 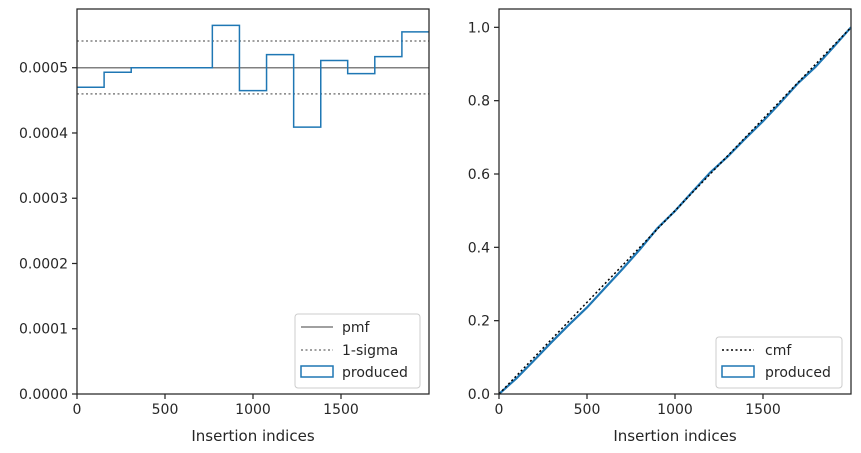 I want to click on right-legend: cmf produced, so click(x=779, y=362).